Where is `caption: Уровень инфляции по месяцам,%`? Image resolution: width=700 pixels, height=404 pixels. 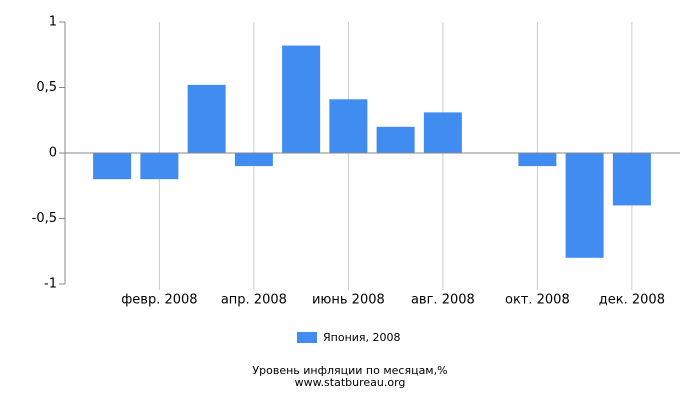 caption: Уровень инфляции по месяцам,% is located at coordinates (349, 370).